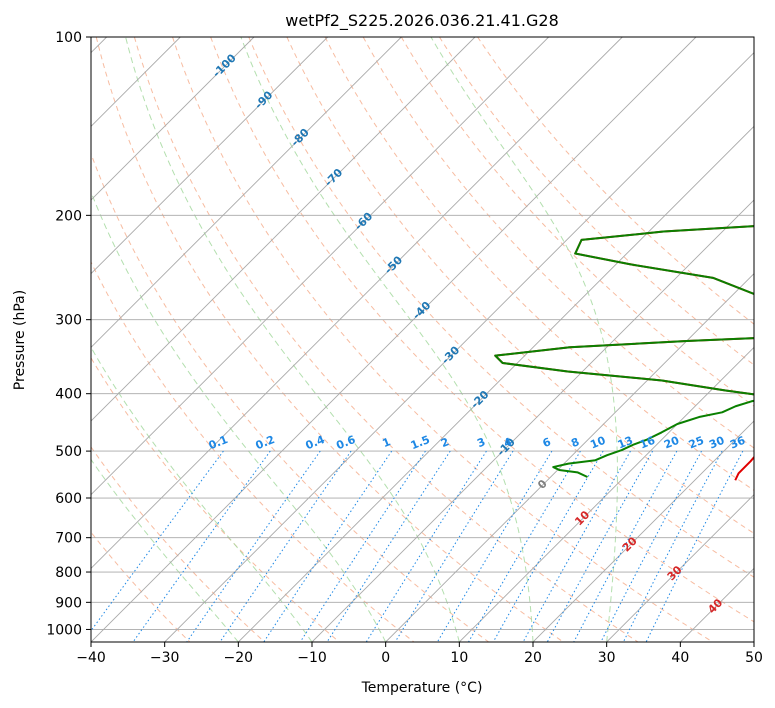 The height and width of the screenshot is (708, 775). What do you see at coordinates (68, 573) in the screenshot?
I see `y-tick-label: 800` at bounding box center [68, 573].